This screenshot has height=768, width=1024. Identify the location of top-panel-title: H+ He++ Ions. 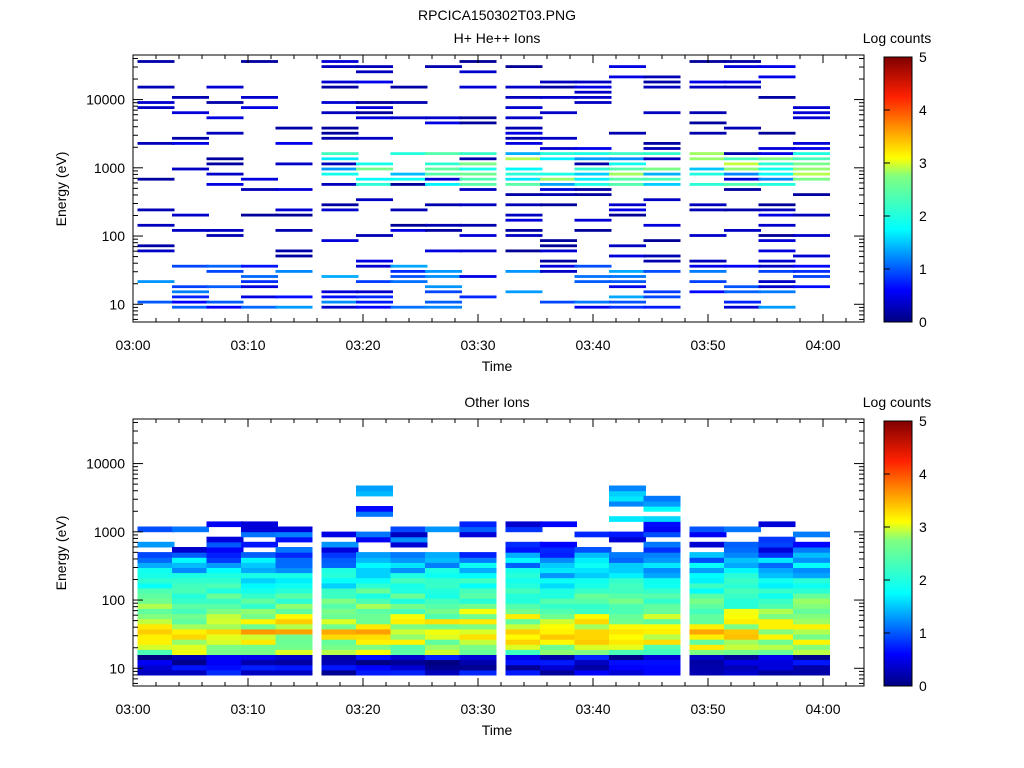
(497, 38).